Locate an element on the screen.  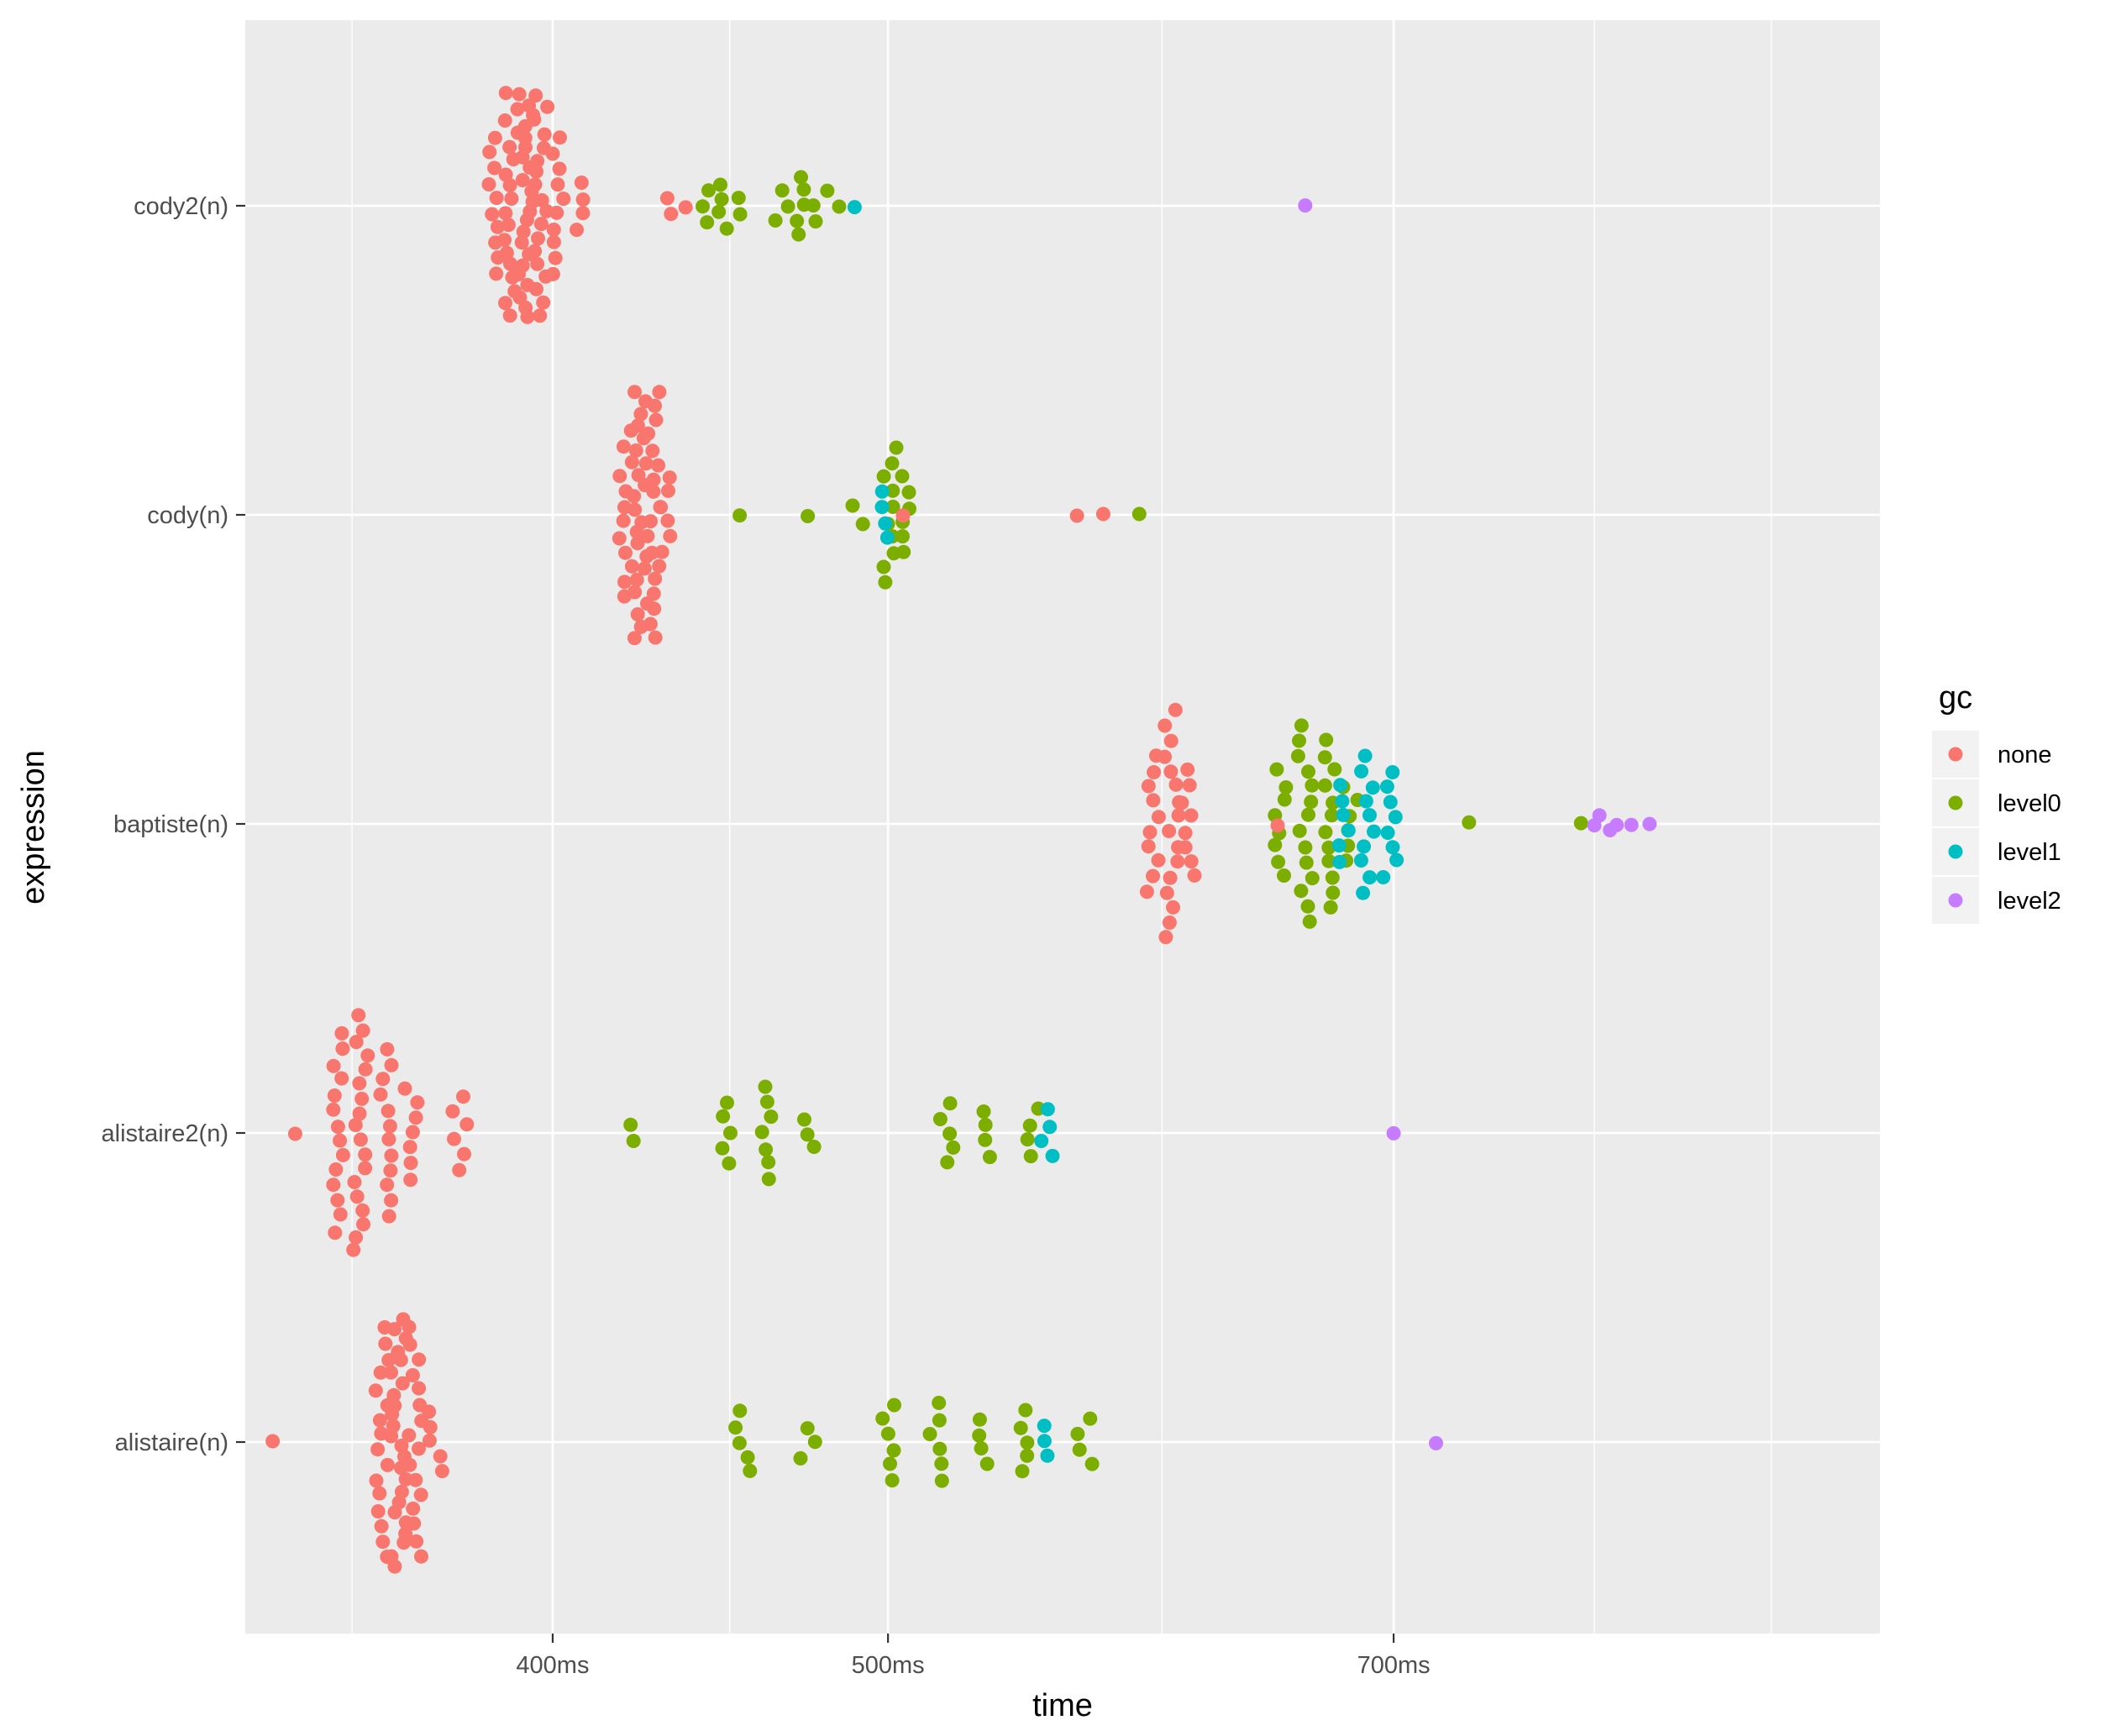
y-tick-label: cody(n) is located at coordinates (187, 515).